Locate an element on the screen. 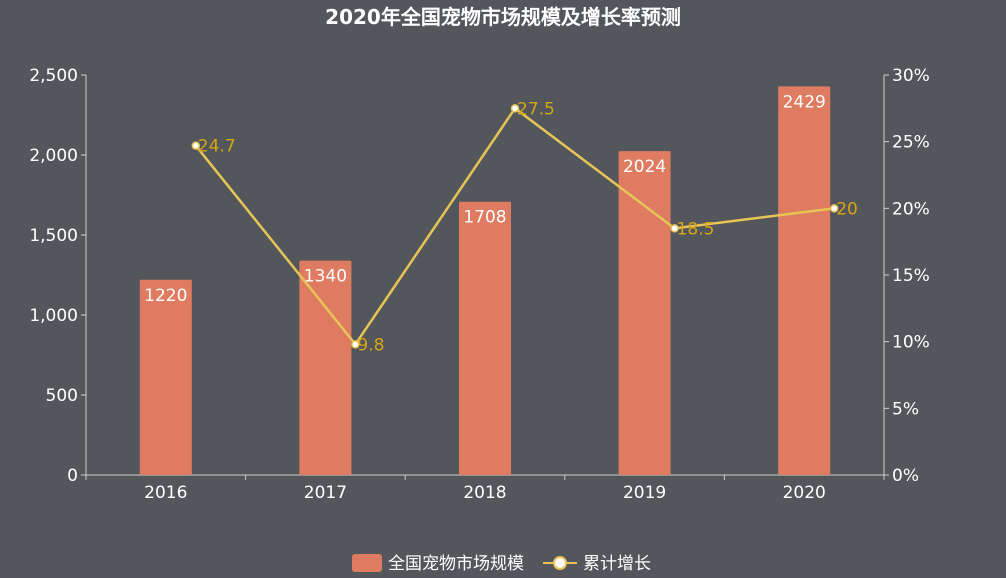 The image size is (1006, 578). legend-item-bar: 全国宠物市场规模 is located at coordinates (438, 564).